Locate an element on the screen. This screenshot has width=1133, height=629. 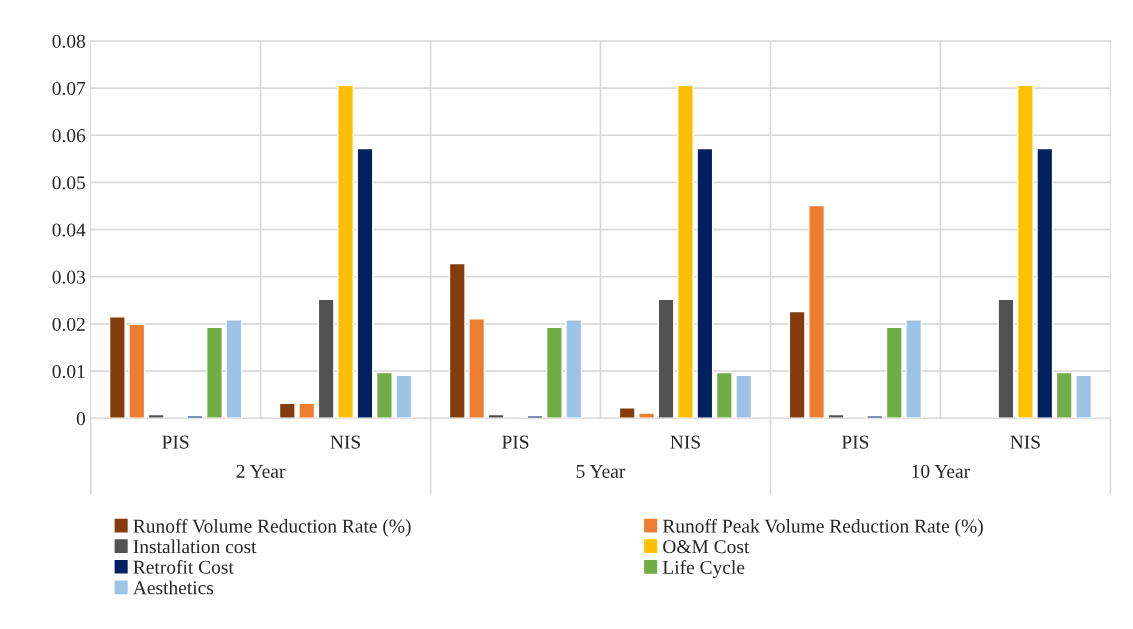
legend-label: Runoff Peak Volume Reduction Rate (%) is located at coordinates (822, 527).